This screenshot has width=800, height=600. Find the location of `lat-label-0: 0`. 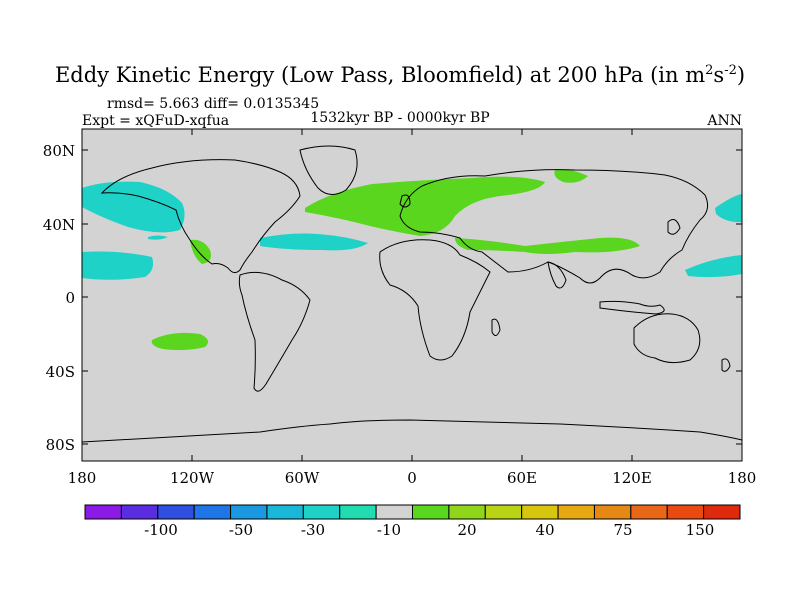

lat-label-0: 0 is located at coordinates (70, 298).